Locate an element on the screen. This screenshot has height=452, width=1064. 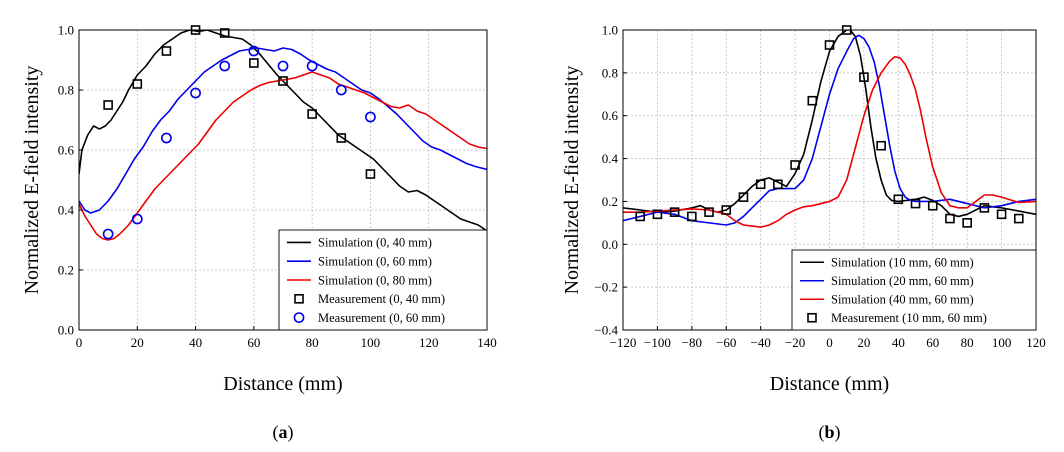
x-tick-label: 40 is located at coordinates (195, 342).